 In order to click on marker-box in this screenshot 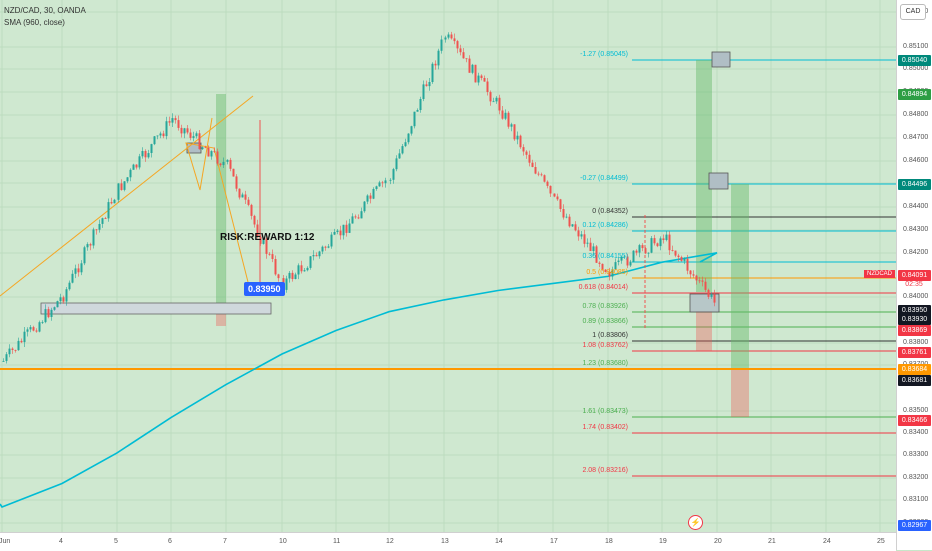, I will do `click(721, 59)`.